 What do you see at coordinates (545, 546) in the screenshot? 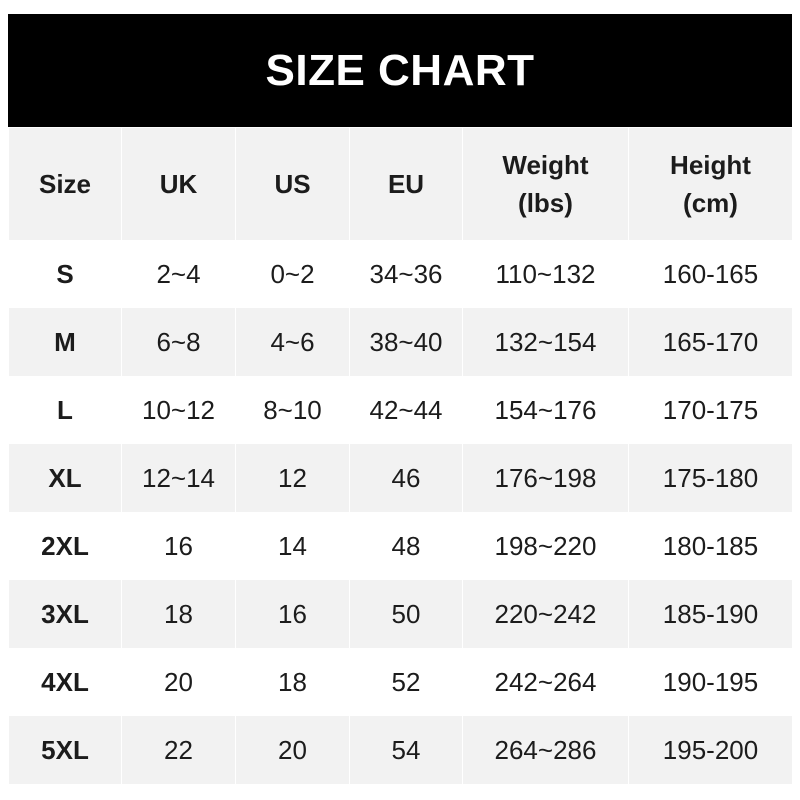
I see `table-cell: 198~220` at bounding box center [545, 546].